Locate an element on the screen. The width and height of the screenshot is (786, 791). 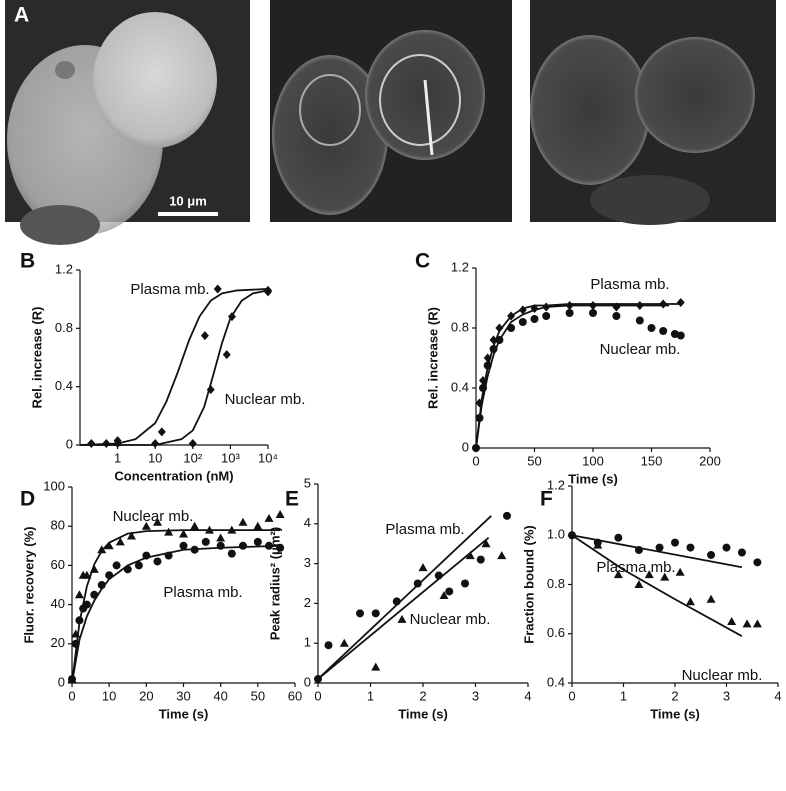
y-axis-label: Rel. increase (R) is located at coordinates (432, 358).